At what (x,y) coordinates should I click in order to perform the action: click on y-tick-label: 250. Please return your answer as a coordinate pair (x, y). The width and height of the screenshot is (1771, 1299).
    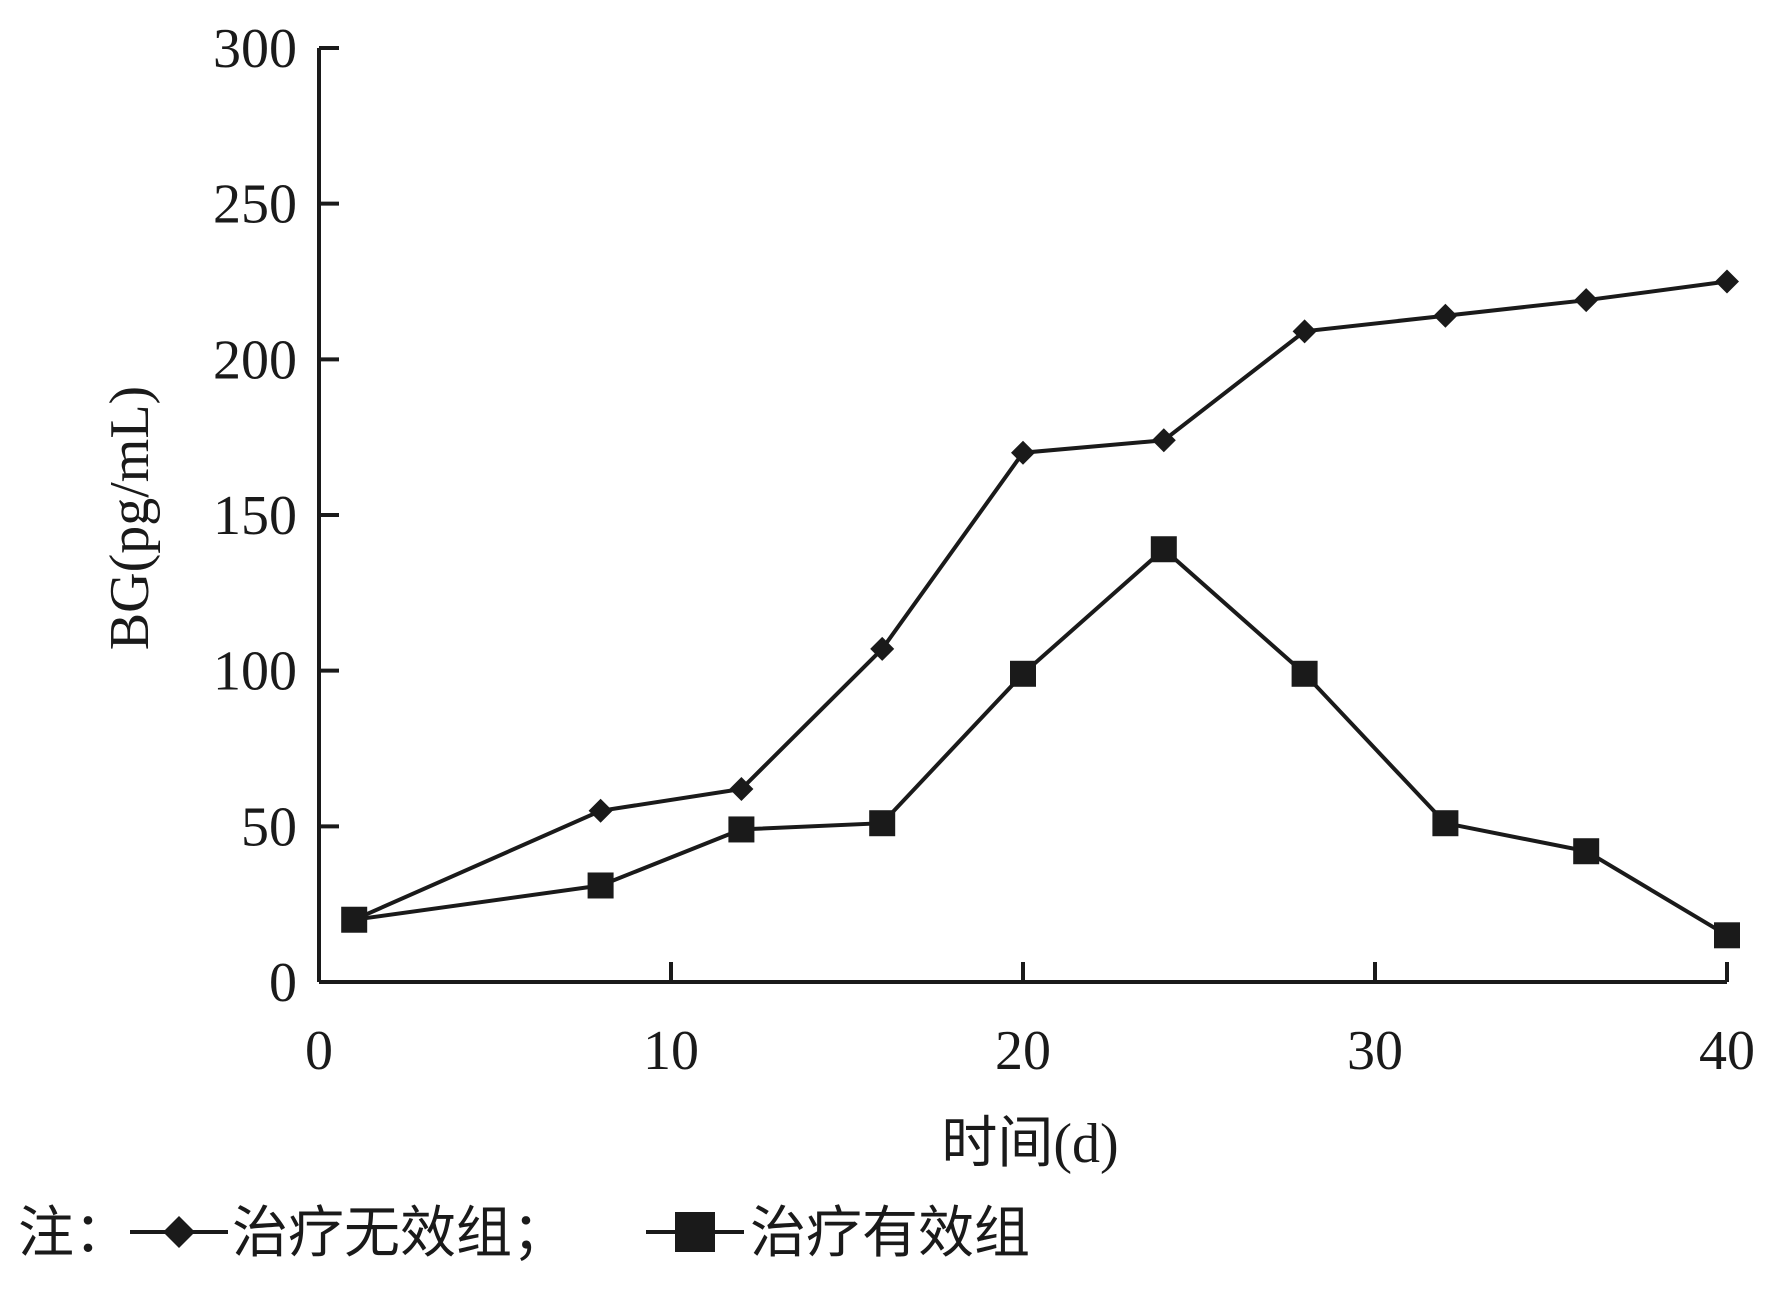
    Looking at the image, I should click on (255, 205).